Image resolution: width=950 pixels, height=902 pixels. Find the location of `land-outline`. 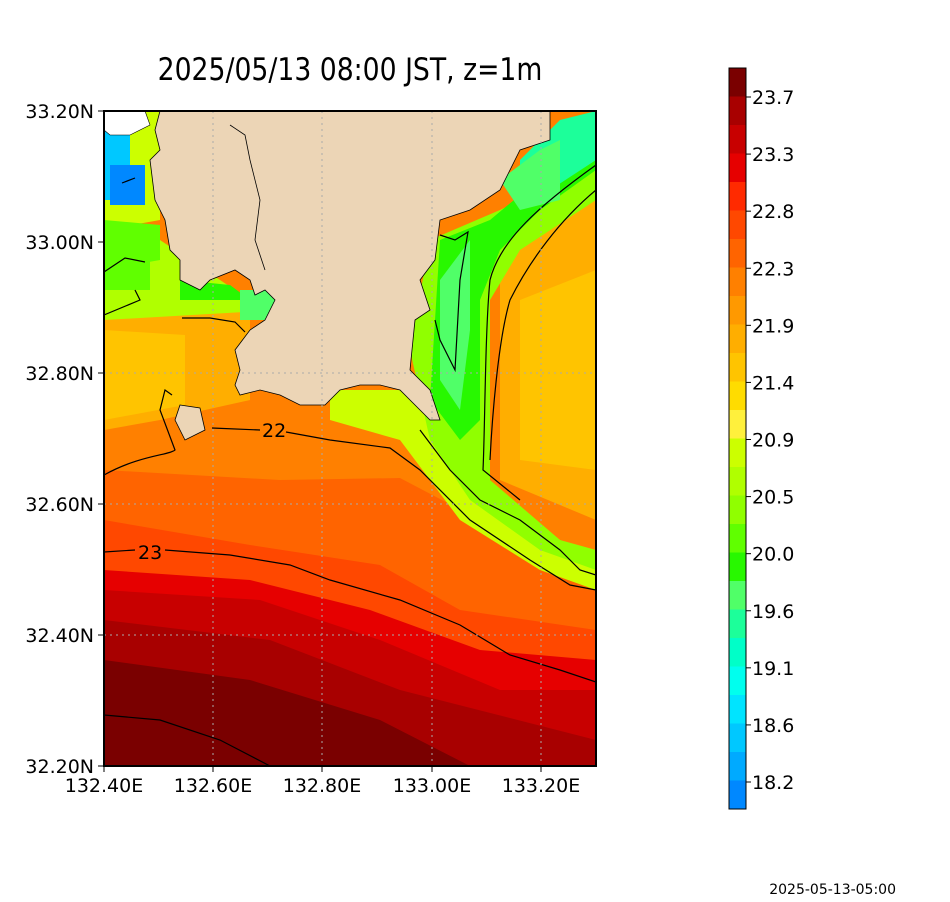

land-outline is located at coordinates (247, 197).